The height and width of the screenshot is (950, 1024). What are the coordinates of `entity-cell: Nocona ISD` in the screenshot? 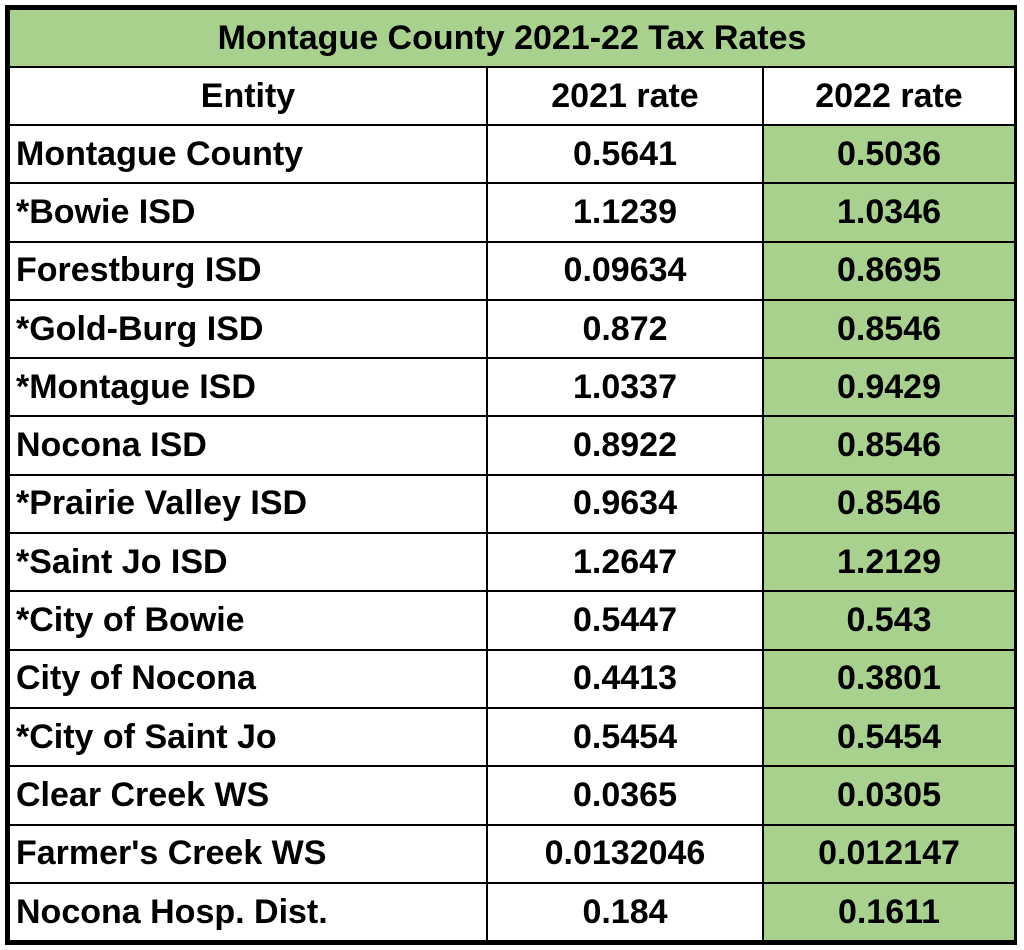 It's located at (248, 445).